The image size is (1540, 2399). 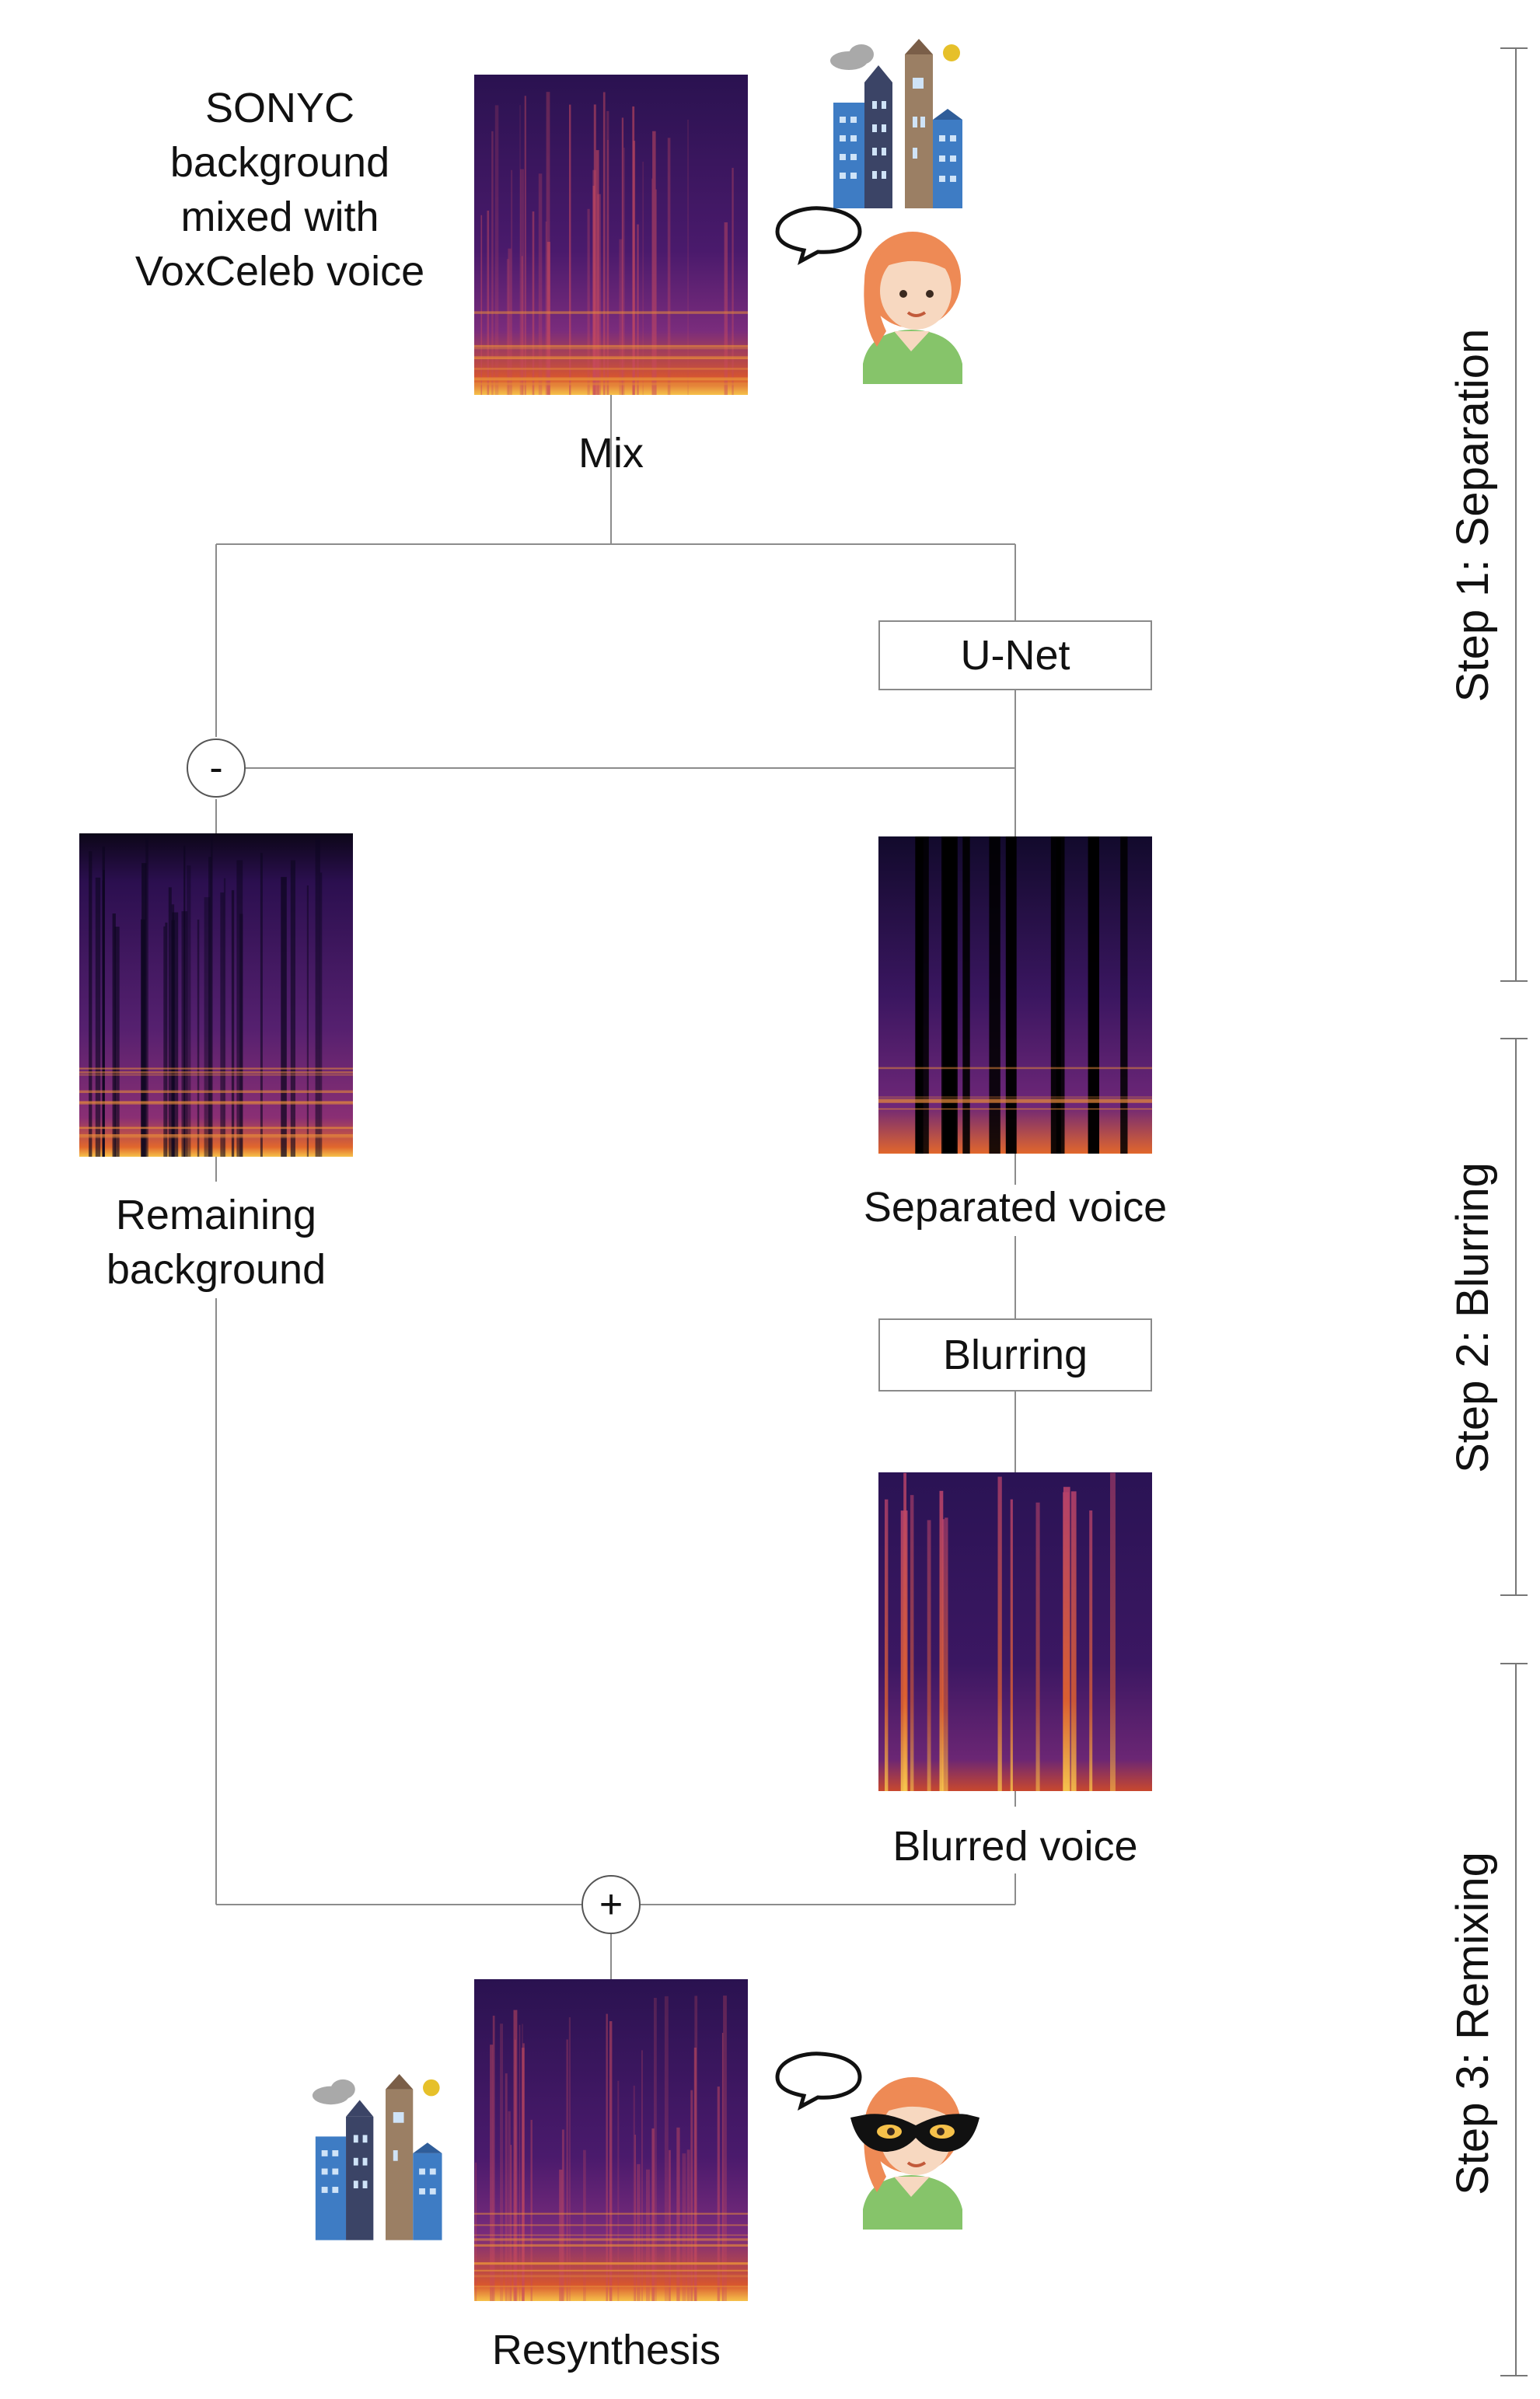 What do you see at coordinates (377, 2157) in the screenshot?
I see `city-icon` at bounding box center [377, 2157].